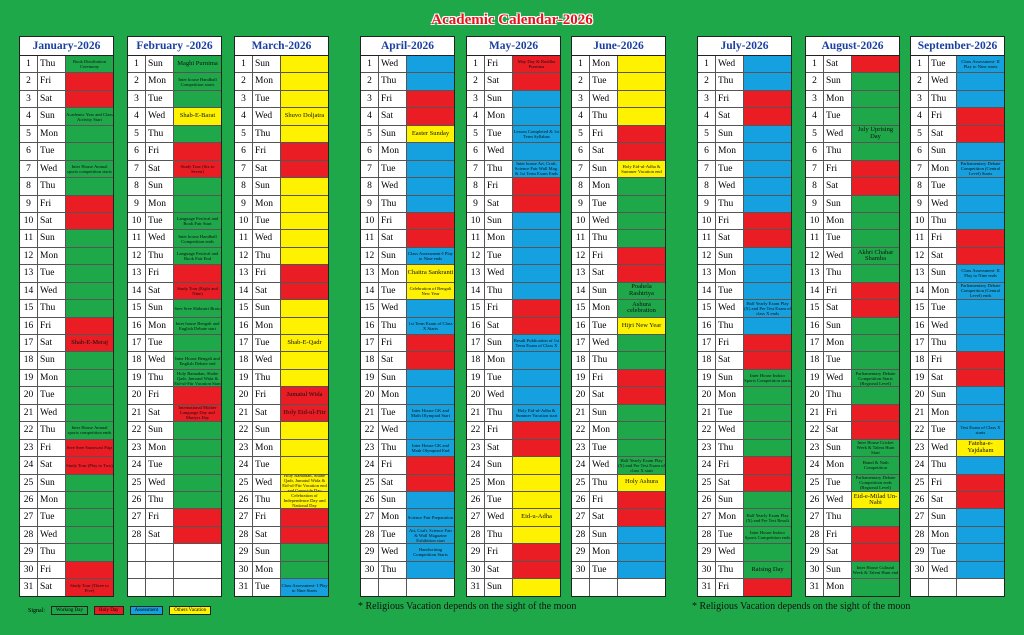 The image size is (1024, 635). I want to click on day-row: 22 Sun, so click(281, 431).